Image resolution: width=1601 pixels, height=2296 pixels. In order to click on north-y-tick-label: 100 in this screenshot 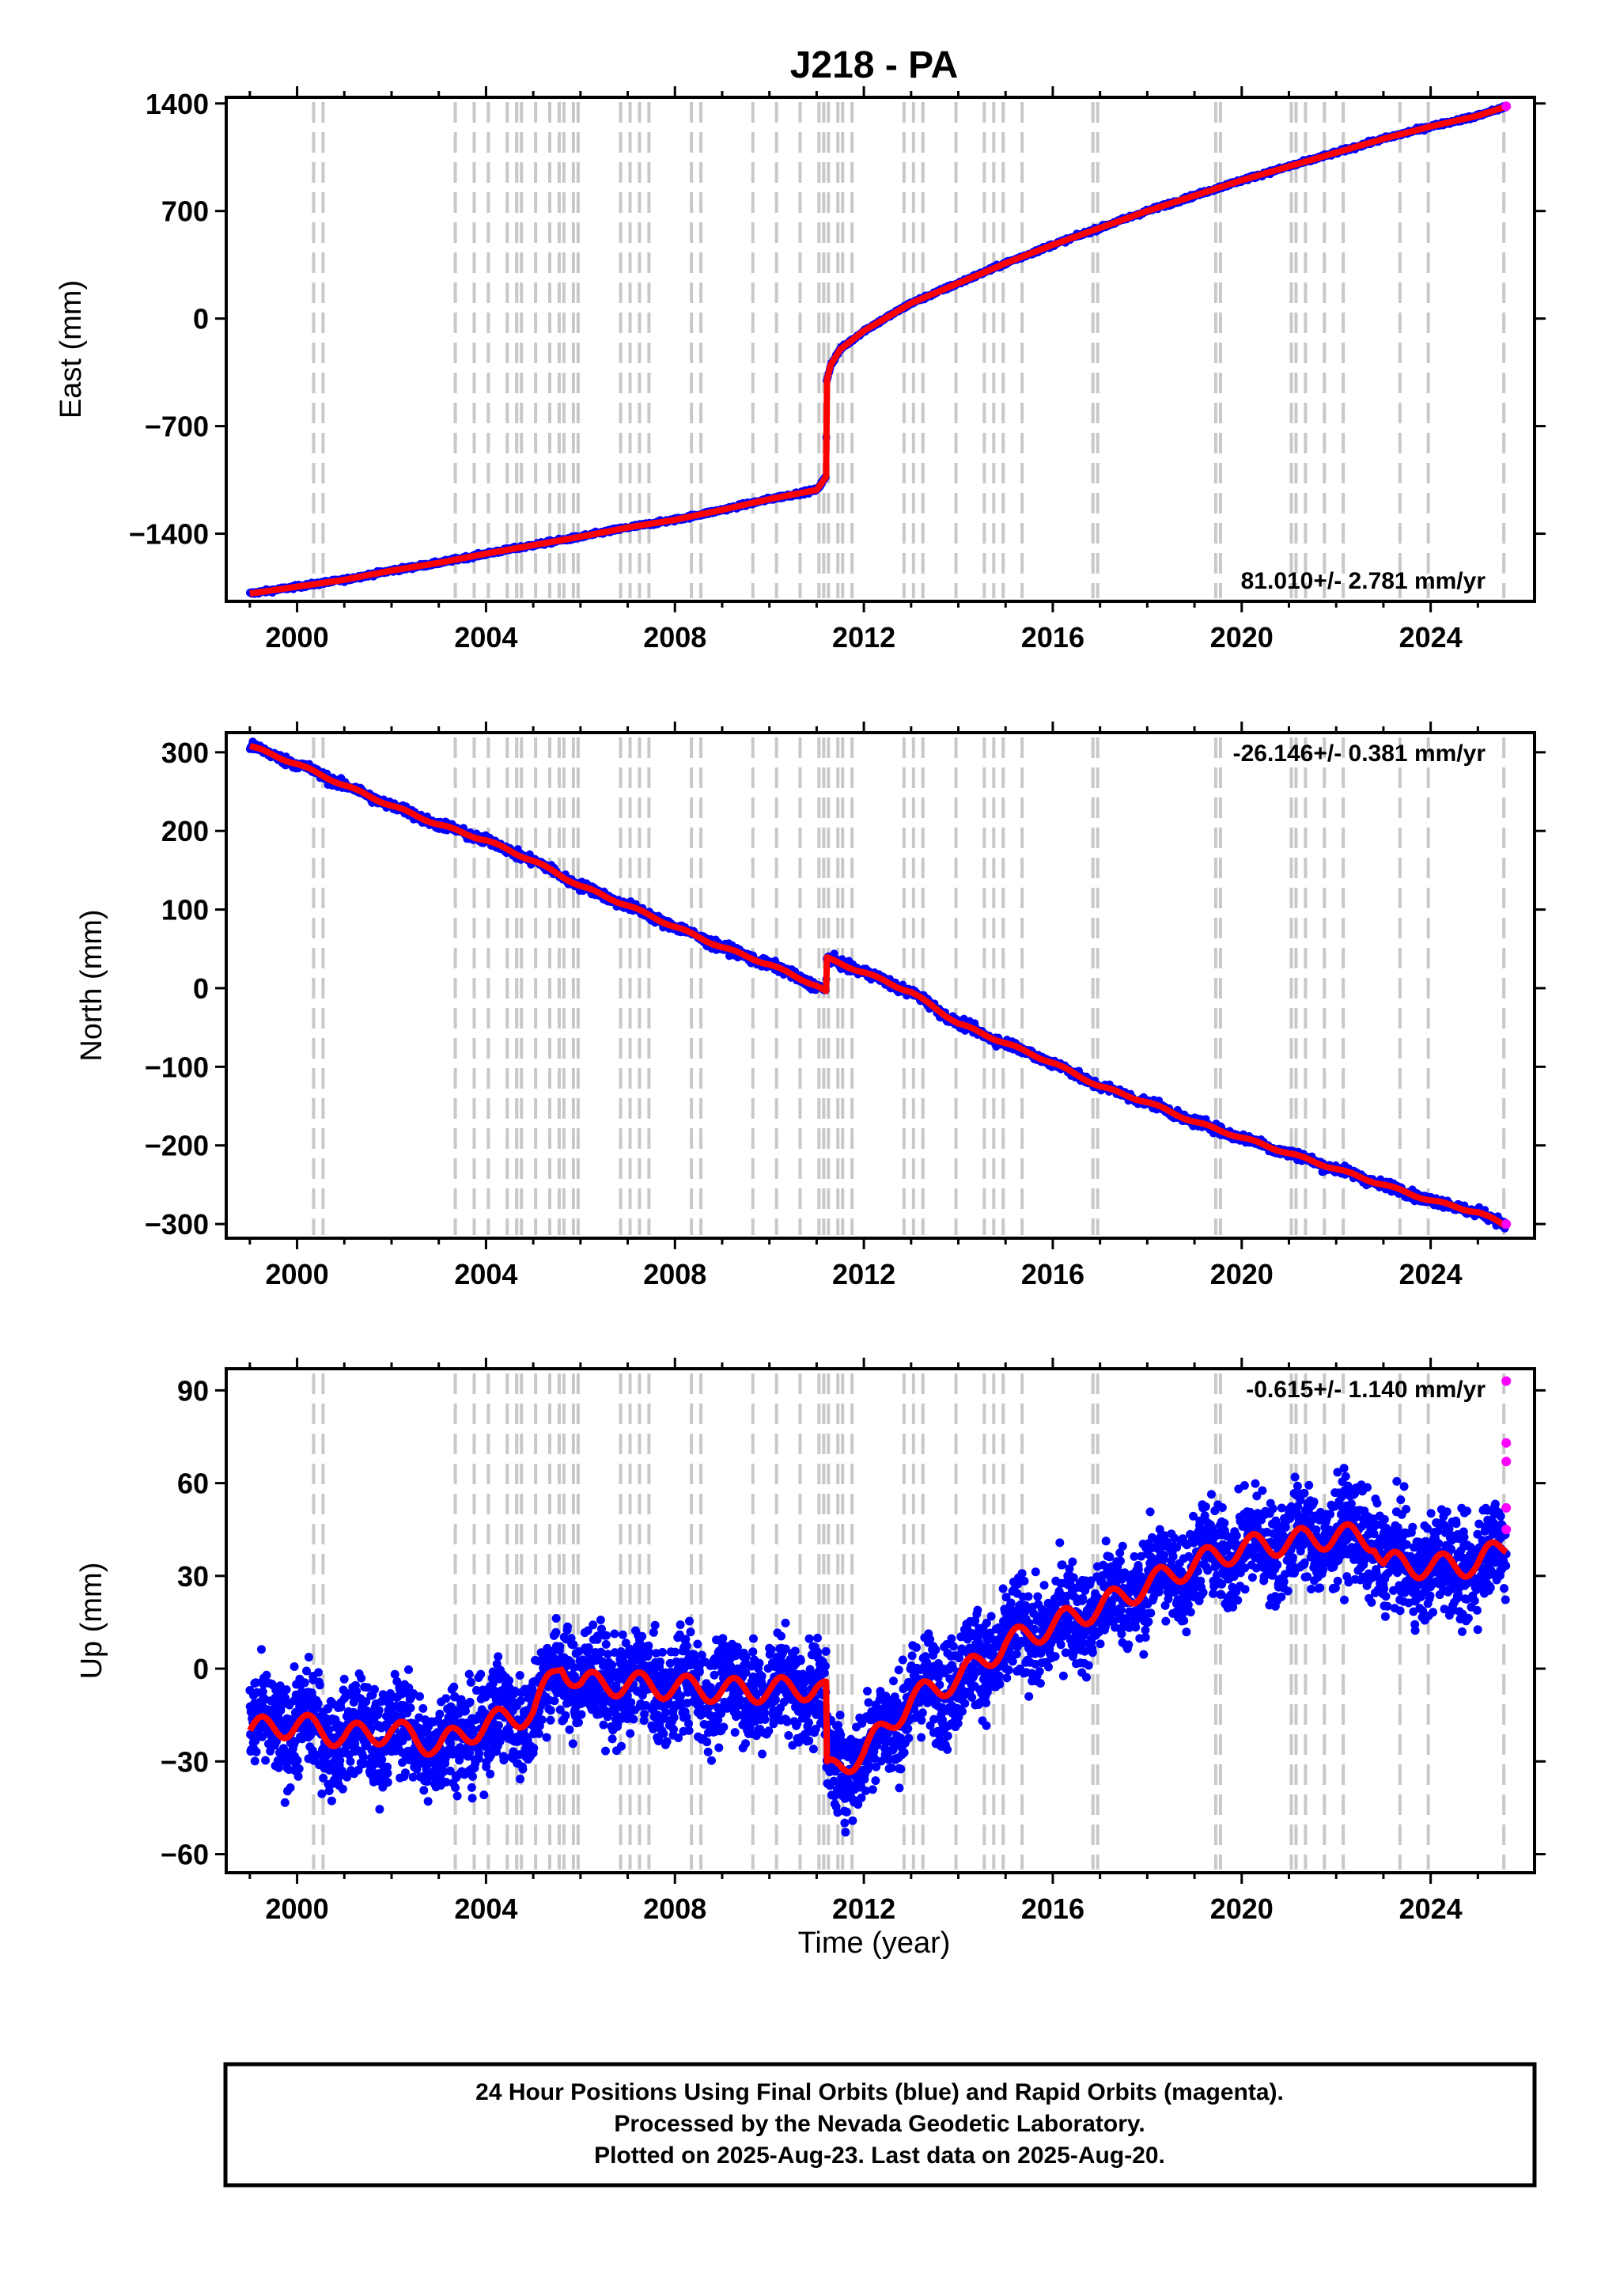, I will do `click(185, 910)`.